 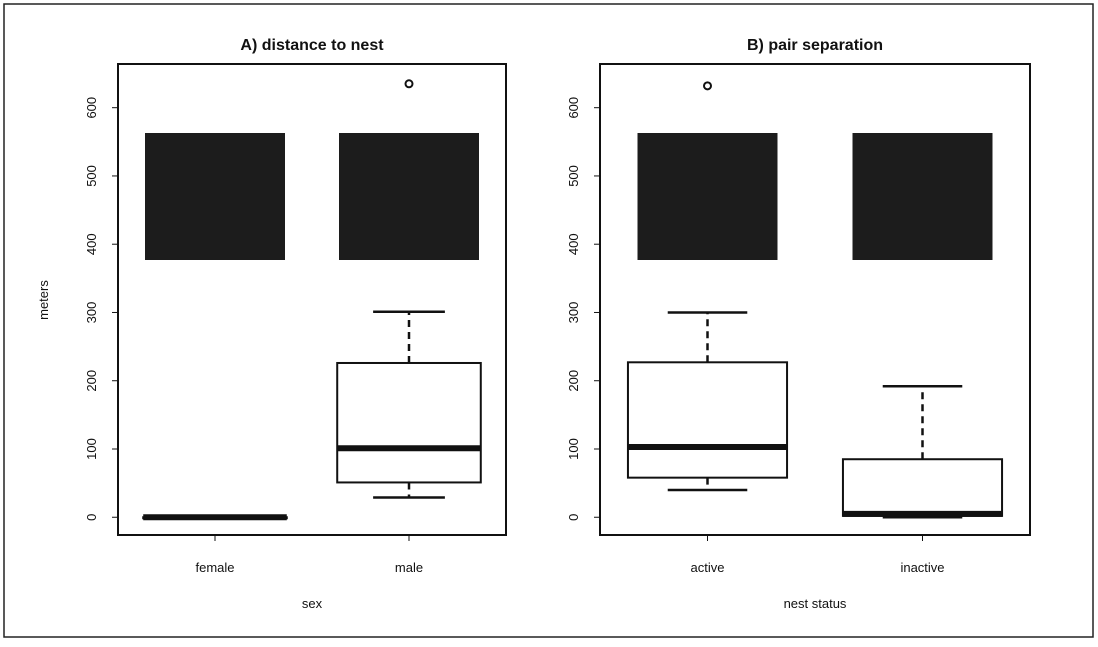 I want to click on x-tick-label: female, so click(x=214, y=567).